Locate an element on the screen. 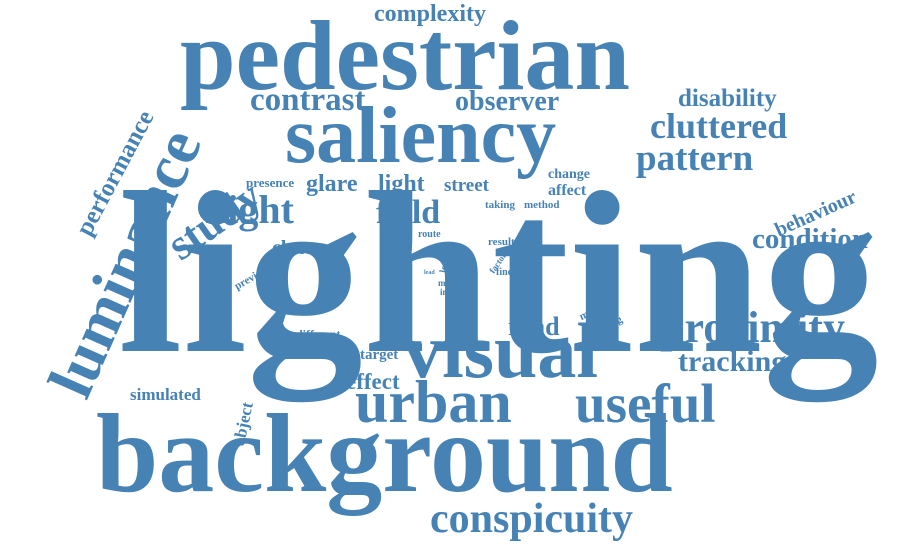 The width and height of the screenshot is (900, 545). word-disability: disability is located at coordinates (727, 98).